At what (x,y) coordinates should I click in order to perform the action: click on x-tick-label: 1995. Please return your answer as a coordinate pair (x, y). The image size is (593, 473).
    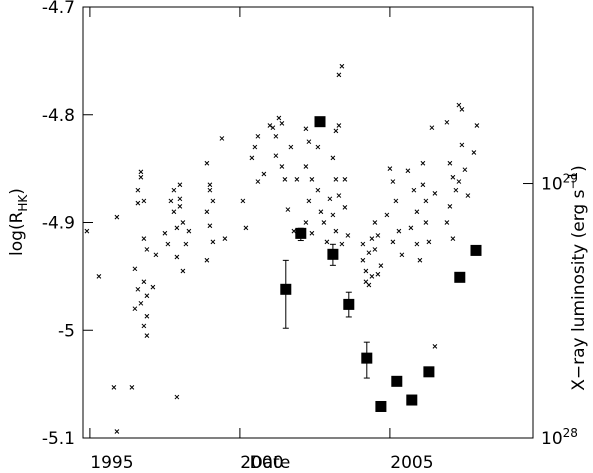
    Looking at the image, I should click on (111, 463).